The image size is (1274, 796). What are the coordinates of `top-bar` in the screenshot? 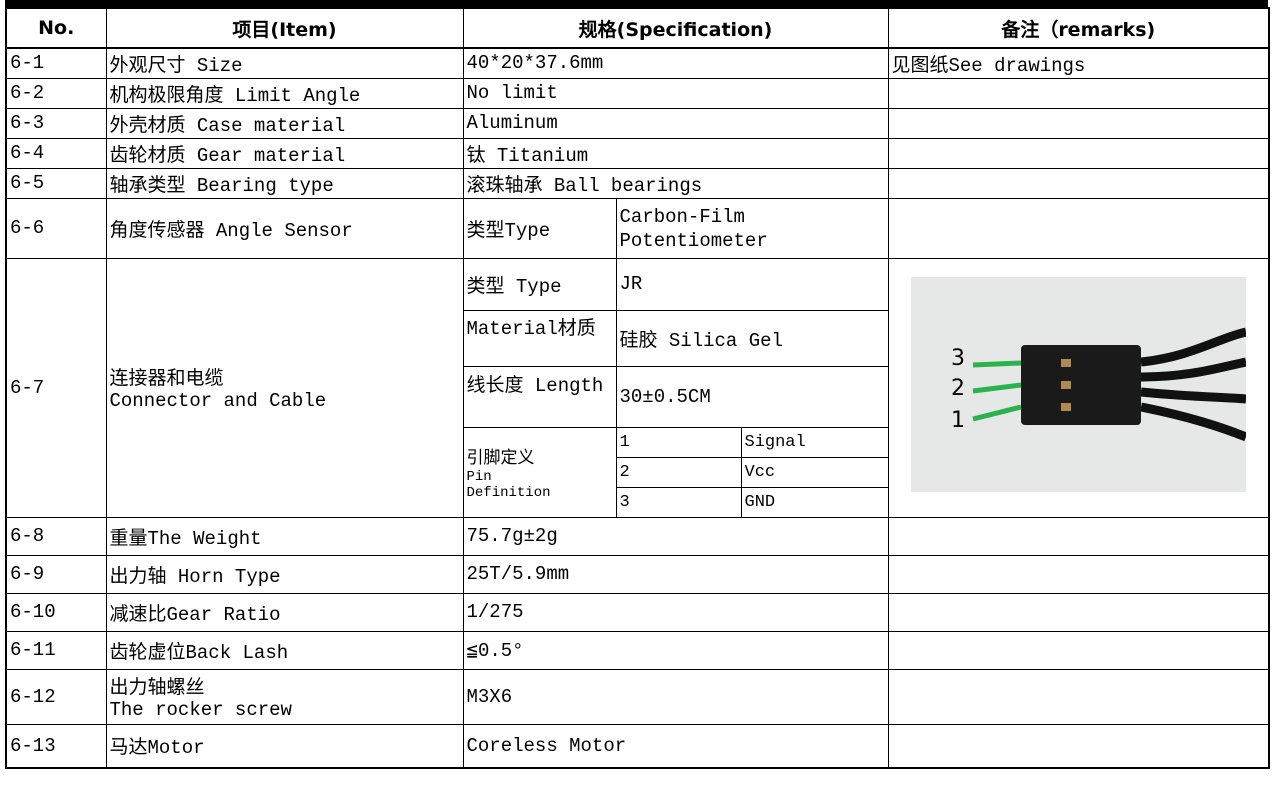 It's located at (636, 3).